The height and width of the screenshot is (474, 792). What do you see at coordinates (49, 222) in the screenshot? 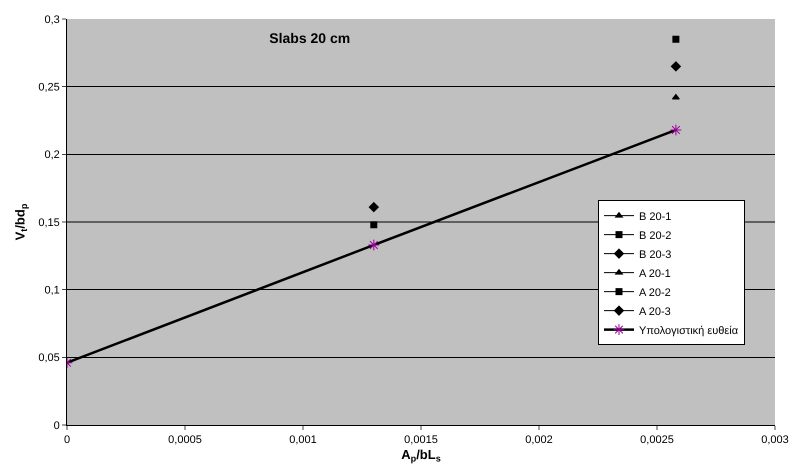
I see `y-tick-label: 0,15` at bounding box center [49, 222].